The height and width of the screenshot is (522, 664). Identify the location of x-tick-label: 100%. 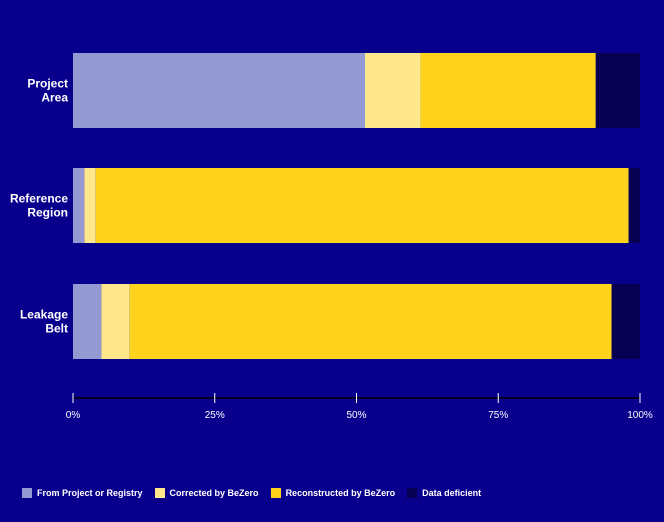
(640, 415).